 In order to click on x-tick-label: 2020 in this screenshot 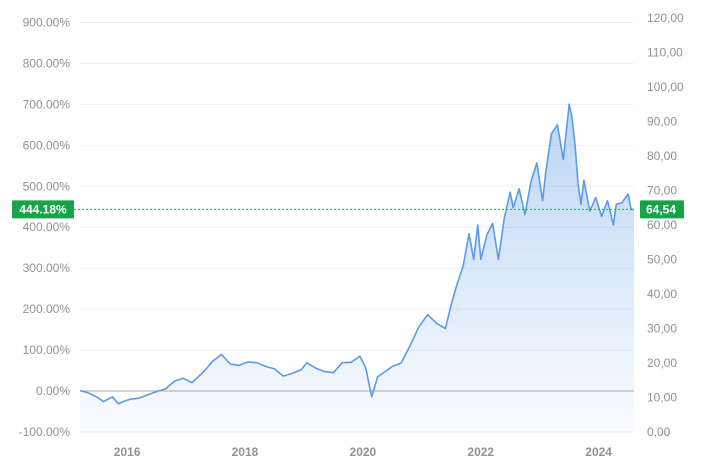, I will do `click(363, 452)`.